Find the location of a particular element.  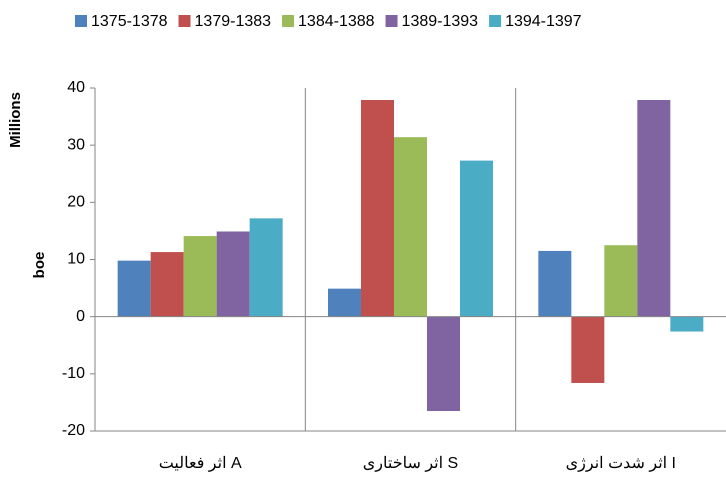

x-tick-label: اثر شدت انرژی I is located at coordinates (621, 463).